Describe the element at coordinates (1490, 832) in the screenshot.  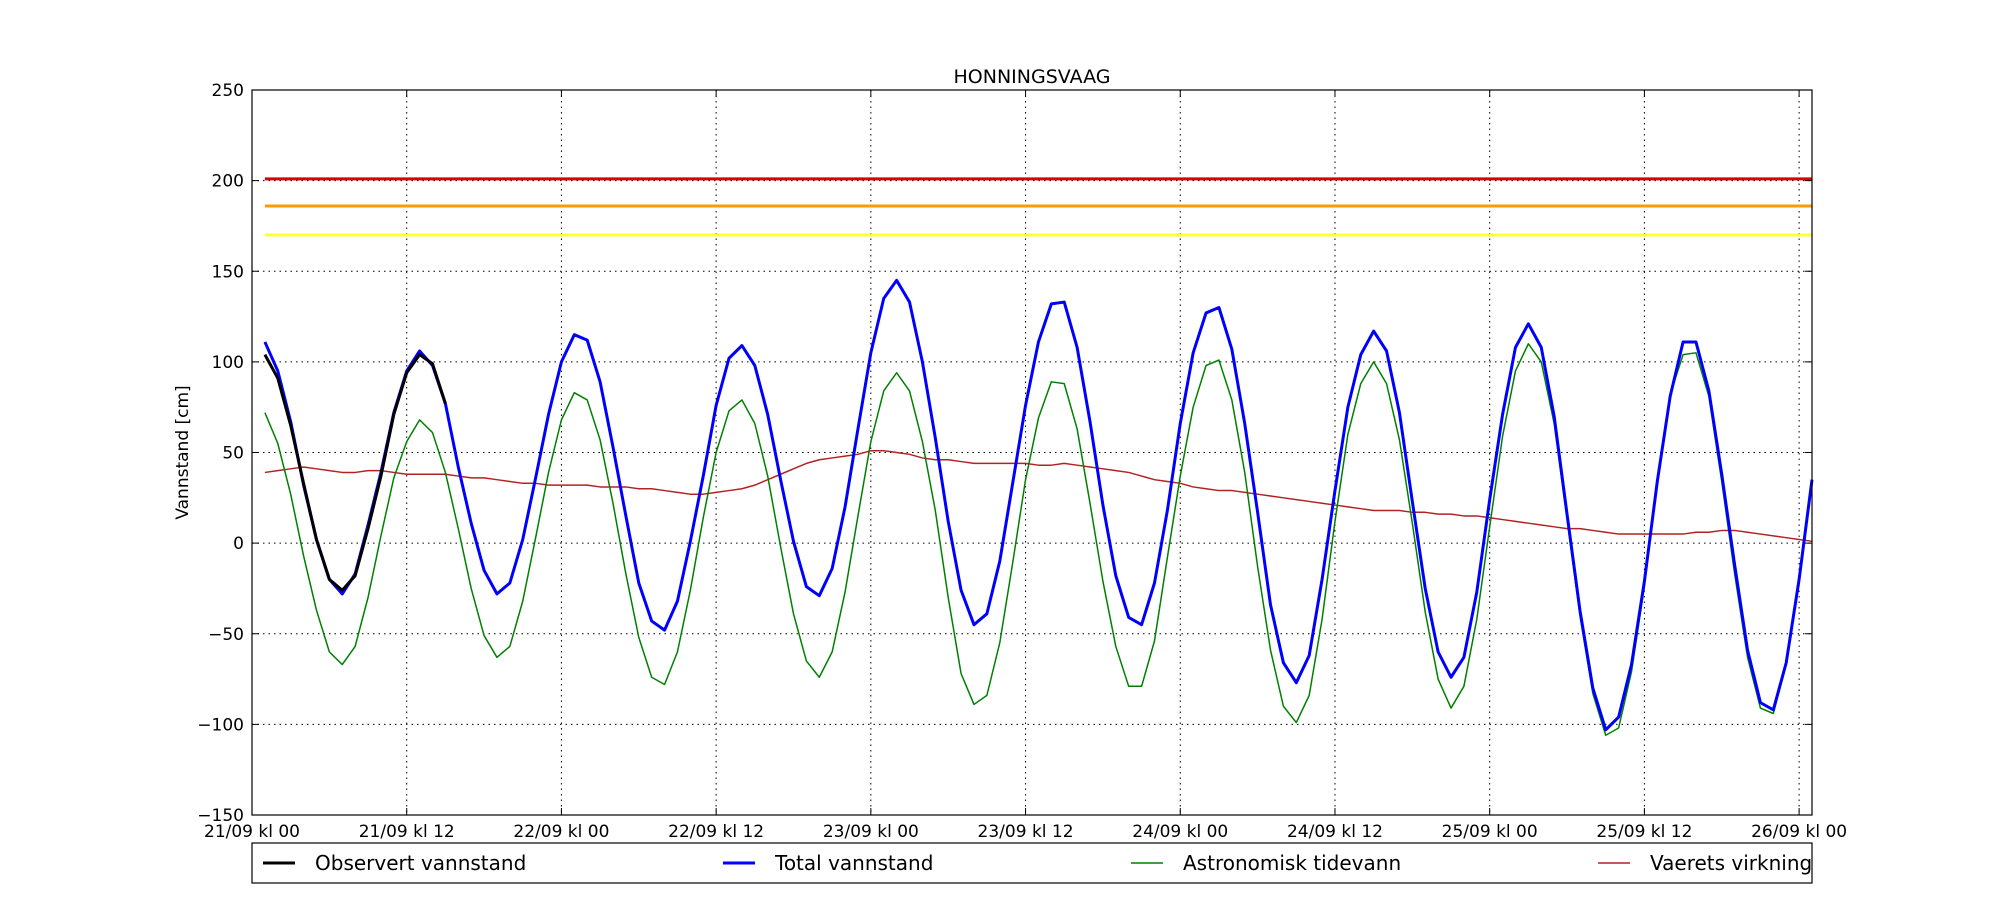
I see `x-tick-label: 25/09 kl 00` at that location.